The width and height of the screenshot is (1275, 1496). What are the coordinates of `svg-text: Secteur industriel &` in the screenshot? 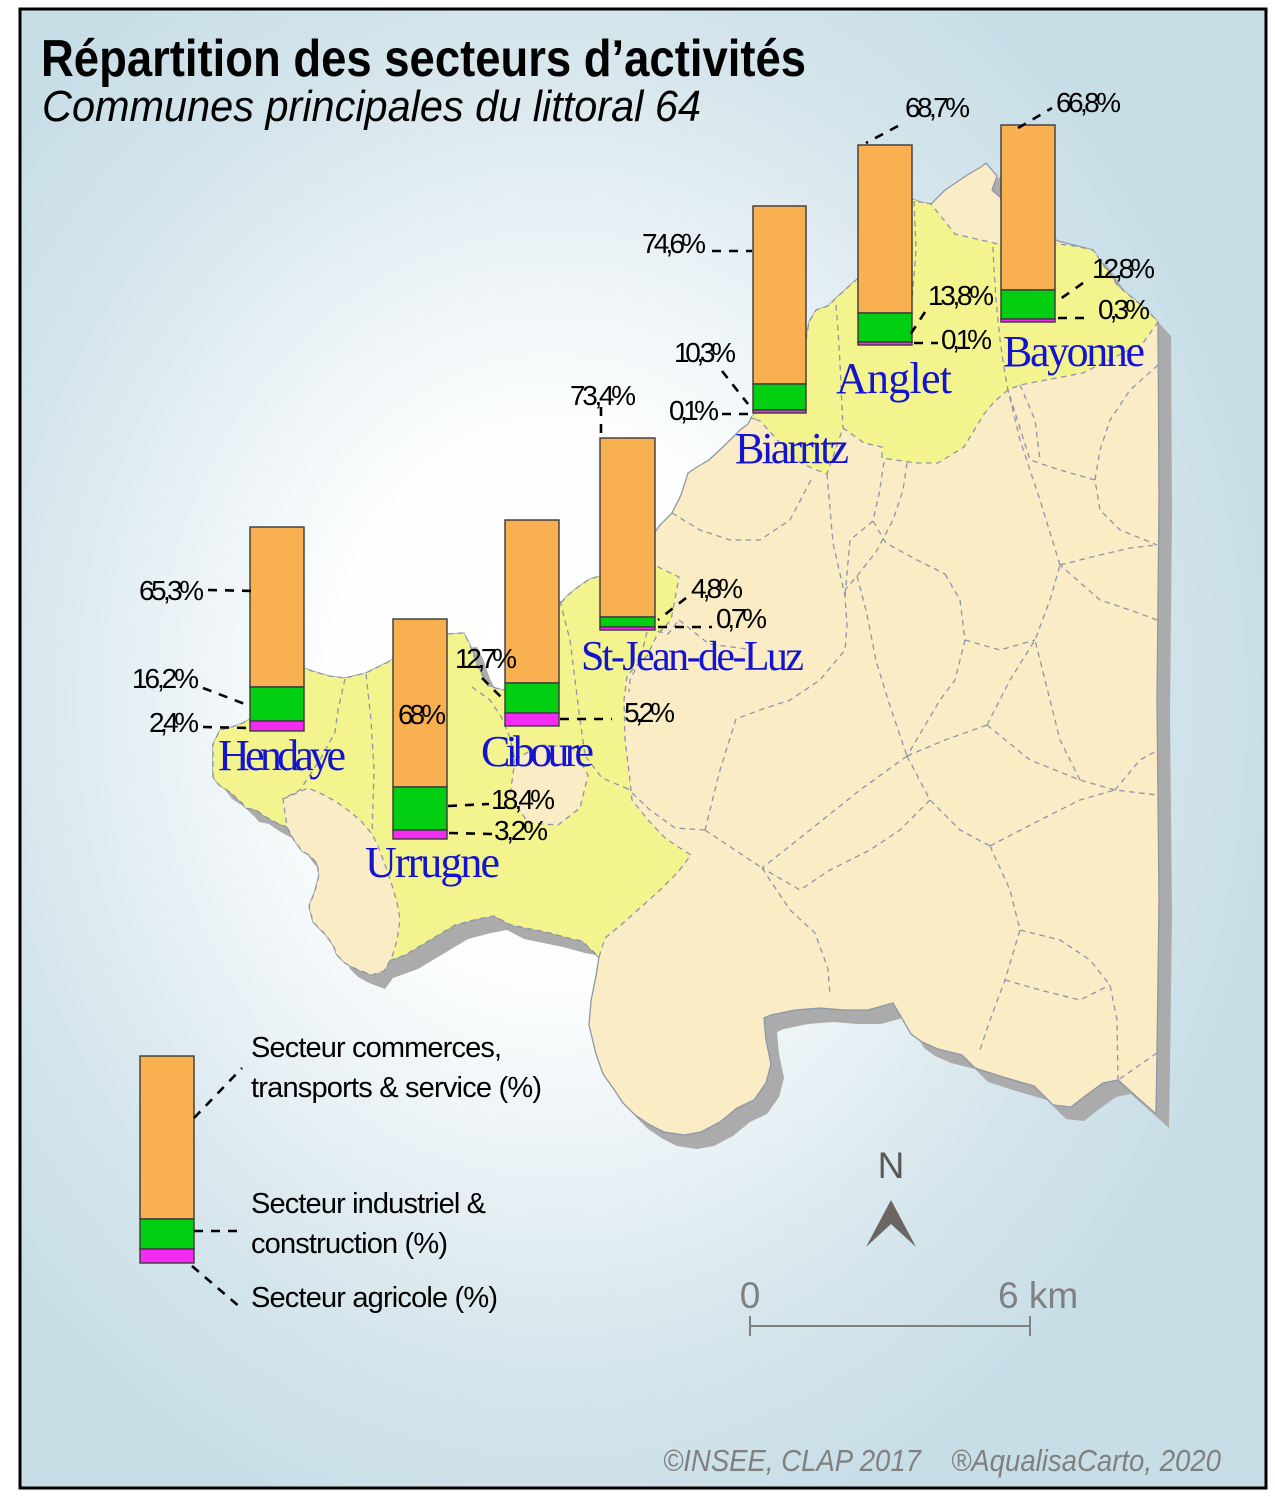 It's located at (368, 1204).